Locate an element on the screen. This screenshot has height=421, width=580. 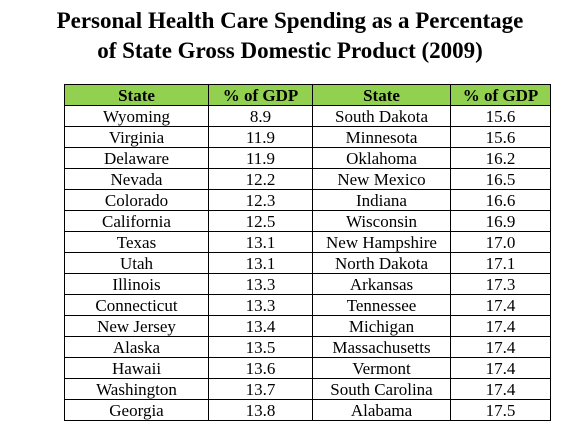
table-row: Colorado 12.3 Indiana 16.6 is located at coordinates (307, 200).